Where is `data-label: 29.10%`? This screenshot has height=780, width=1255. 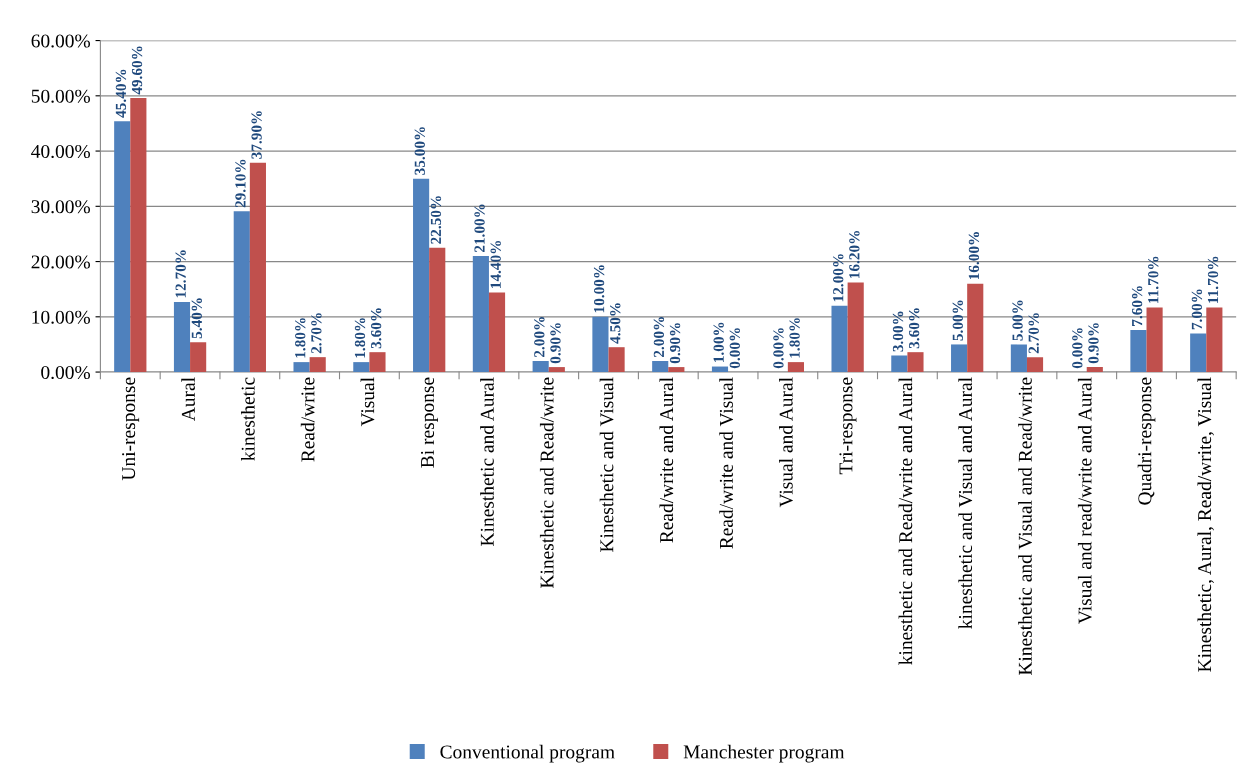
data-label: 29.10% is located at coordinates (240, 183).